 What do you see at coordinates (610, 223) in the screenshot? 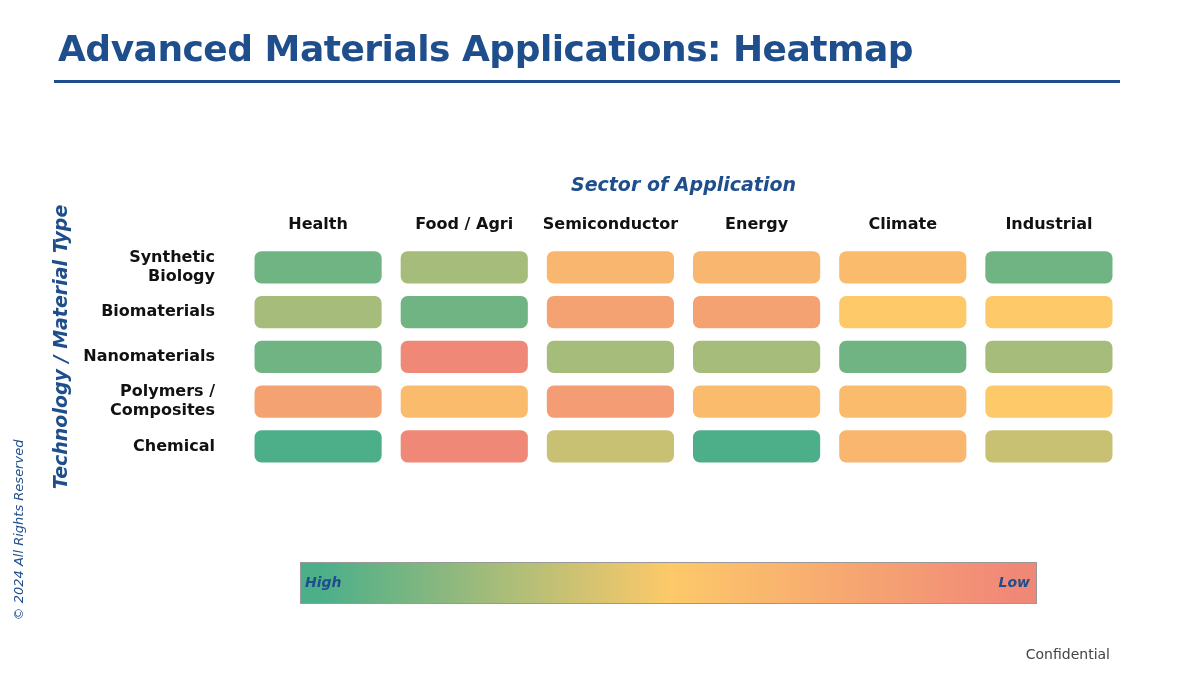
I see `x-tick-label: Semiconductor` at bounding box center [610, 223].